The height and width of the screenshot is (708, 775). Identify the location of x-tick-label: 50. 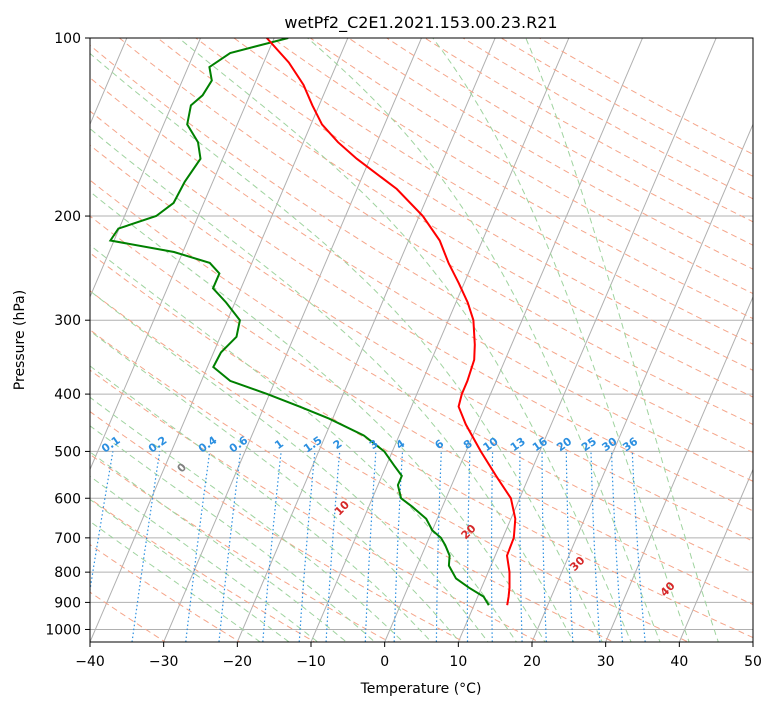
(753, 662).